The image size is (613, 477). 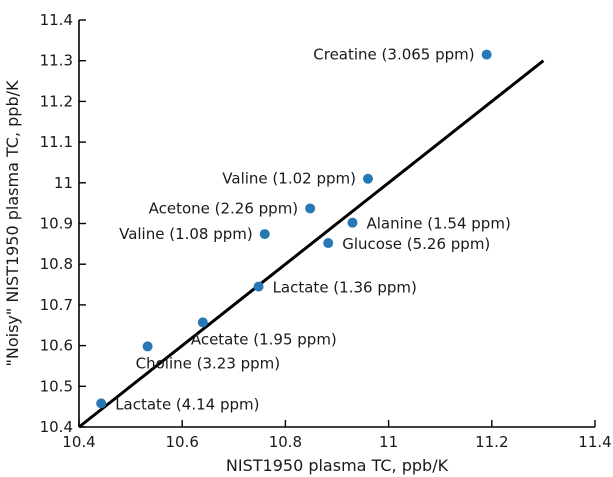 I want to click on data-point-label: Glucose (5.26 ppm), so click(x=416, y=244).